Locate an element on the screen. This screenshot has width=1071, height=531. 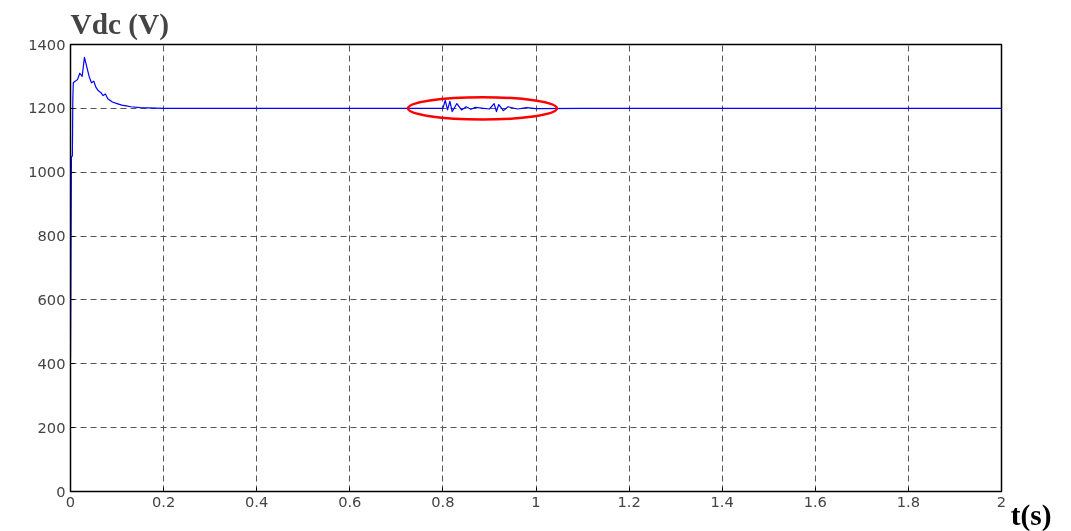
x-tick-label: 1.2 is located at coordinates (629, 501).